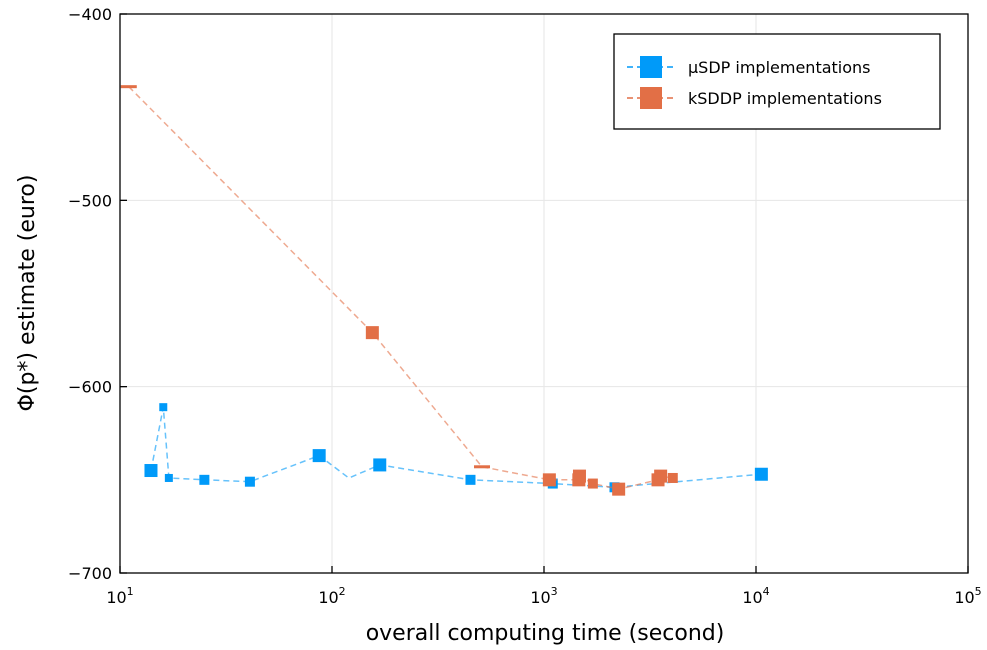 The image size is (987, 650). Describe the element at coordinates (651, 67) in the screenshot. I see `legend-marker-usdp` at that location.